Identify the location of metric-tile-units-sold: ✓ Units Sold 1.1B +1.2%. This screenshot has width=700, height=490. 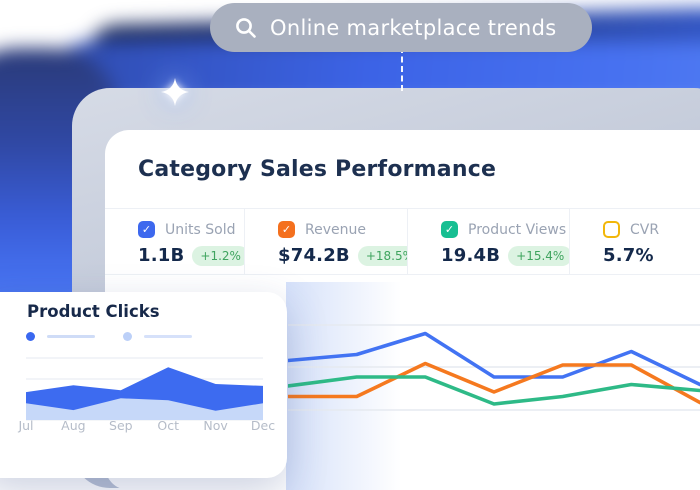
(174, 241).